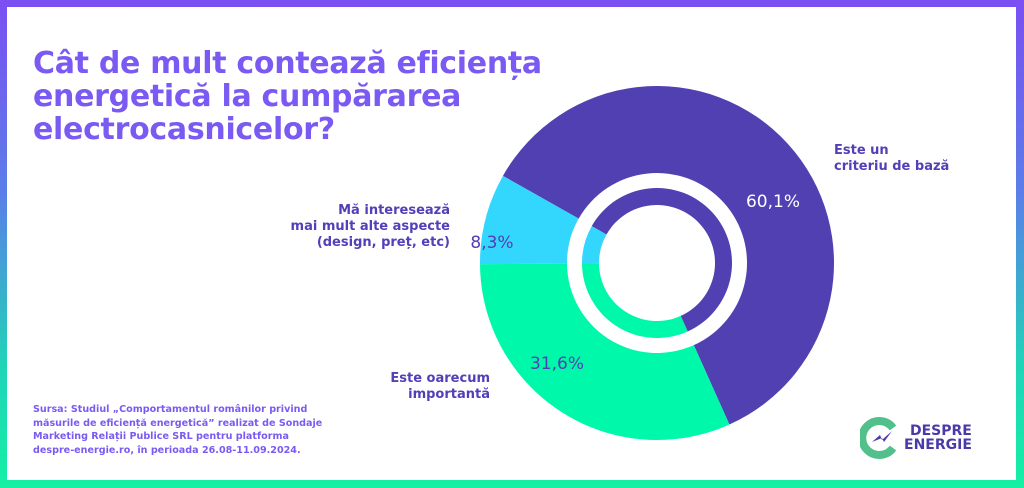 The width and height of the screenshot is (1024, 488). What do you see at coordinates (287, 63) in the screenshot?
I see `title-line: Cât de mult contează eficiența` at bounding box center [287, 63].